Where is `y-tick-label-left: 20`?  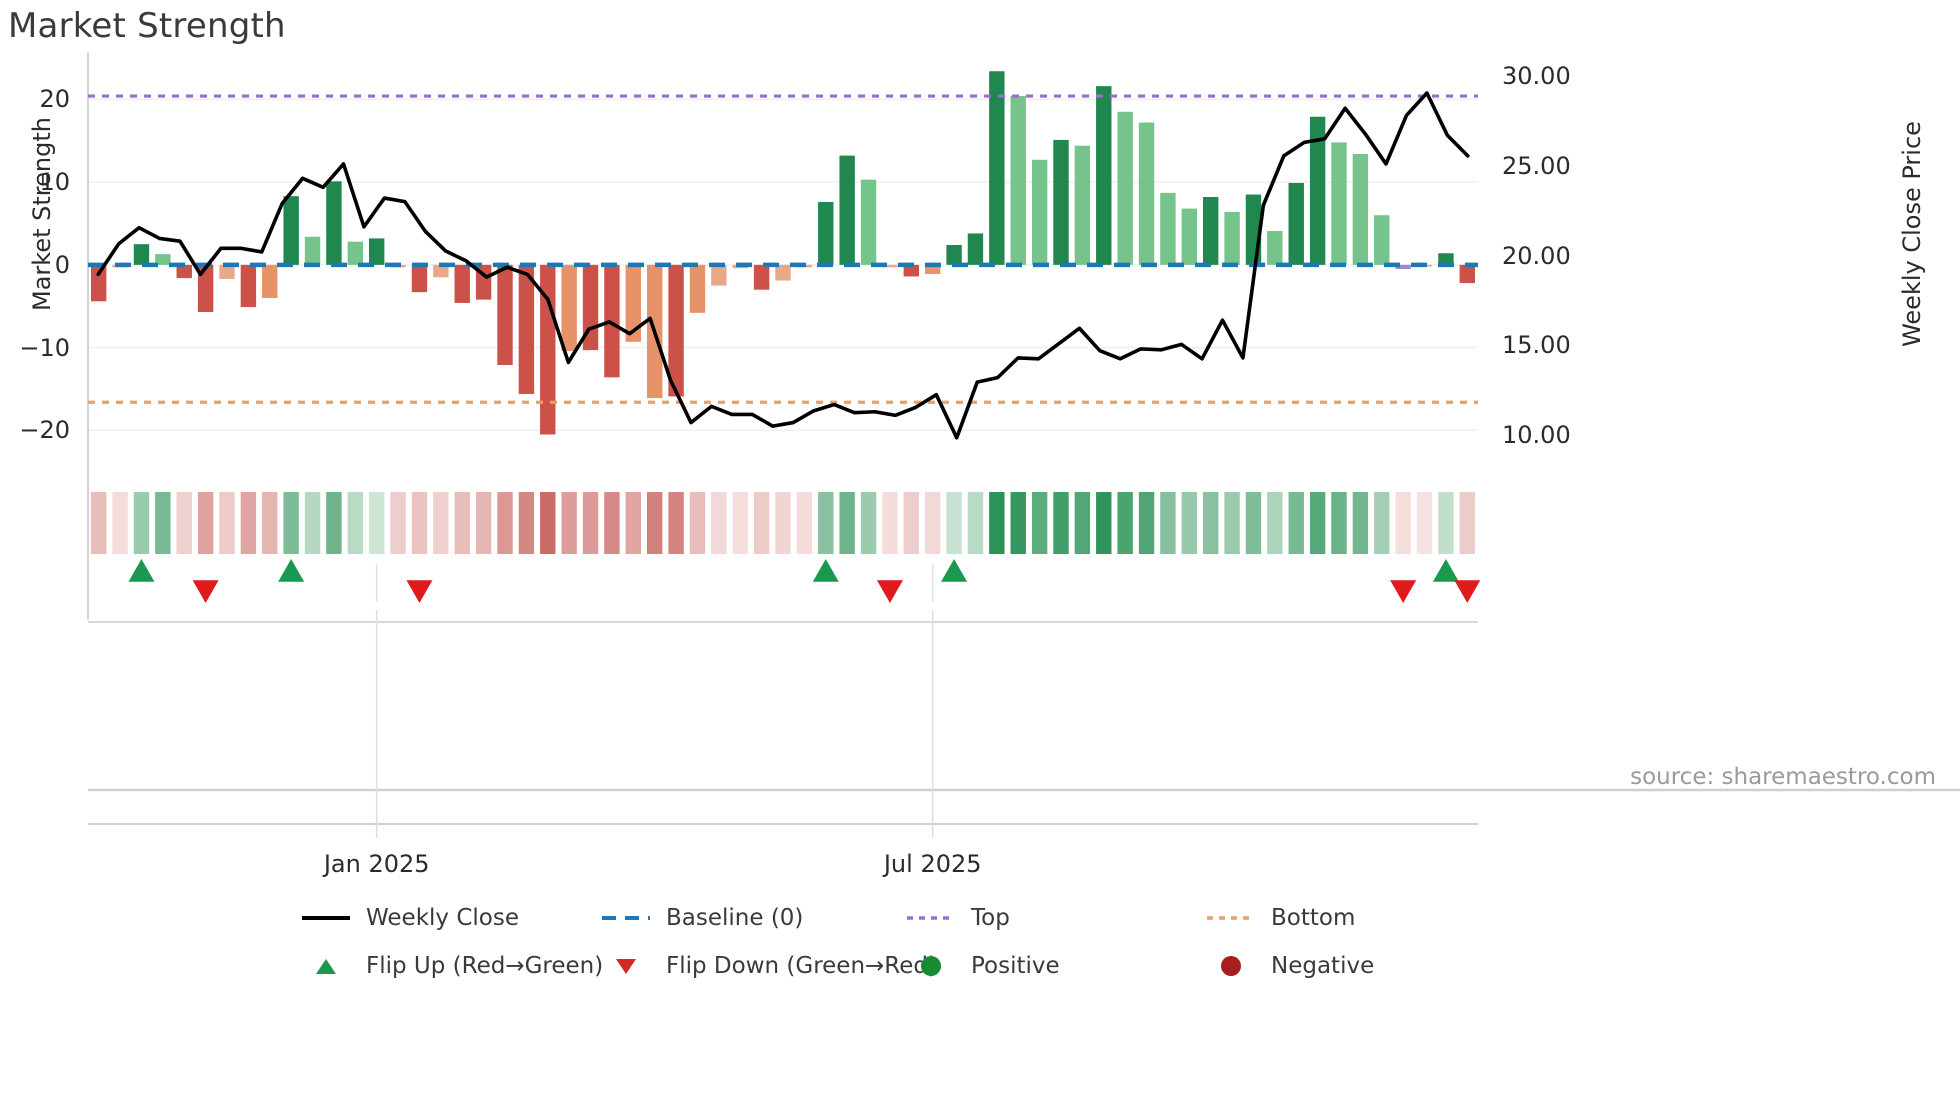 y-tick-label-left: 20 is located at coordinates (54, 99).